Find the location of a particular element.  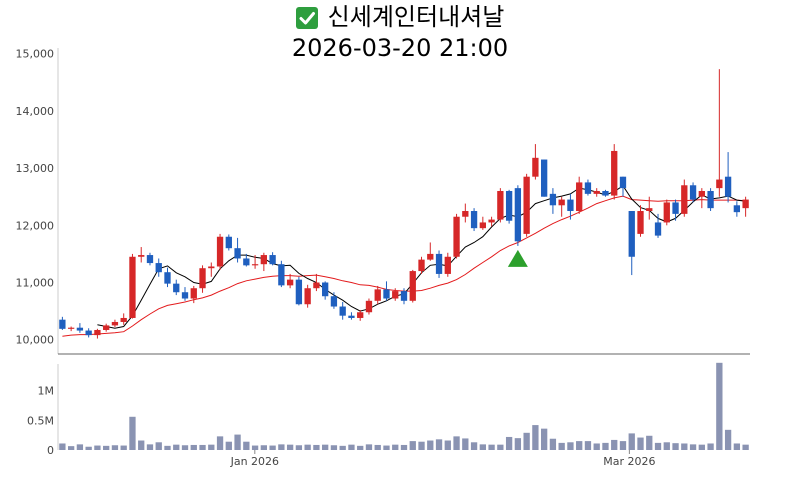

price-tick-label: 13,000 is located at coordinates (35, 168).